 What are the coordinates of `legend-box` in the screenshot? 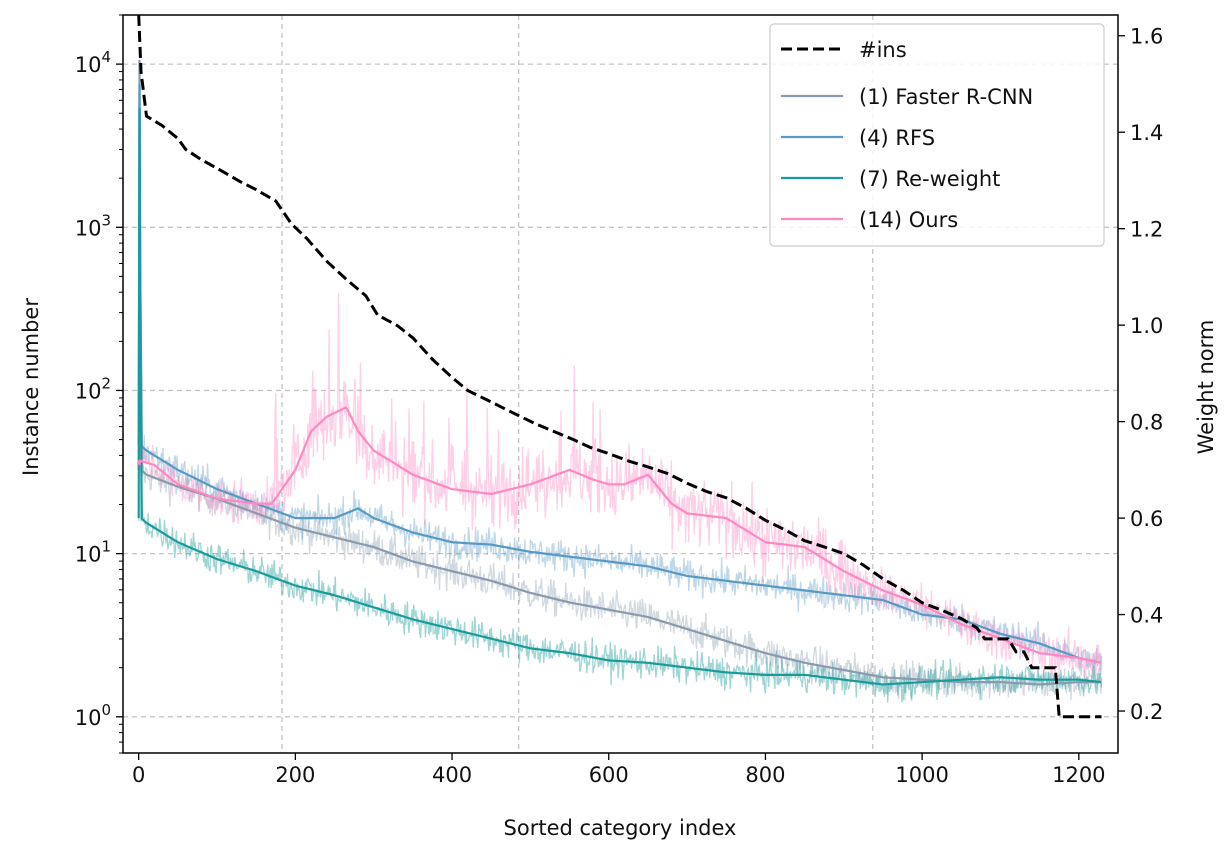 It's located at (937, 135).